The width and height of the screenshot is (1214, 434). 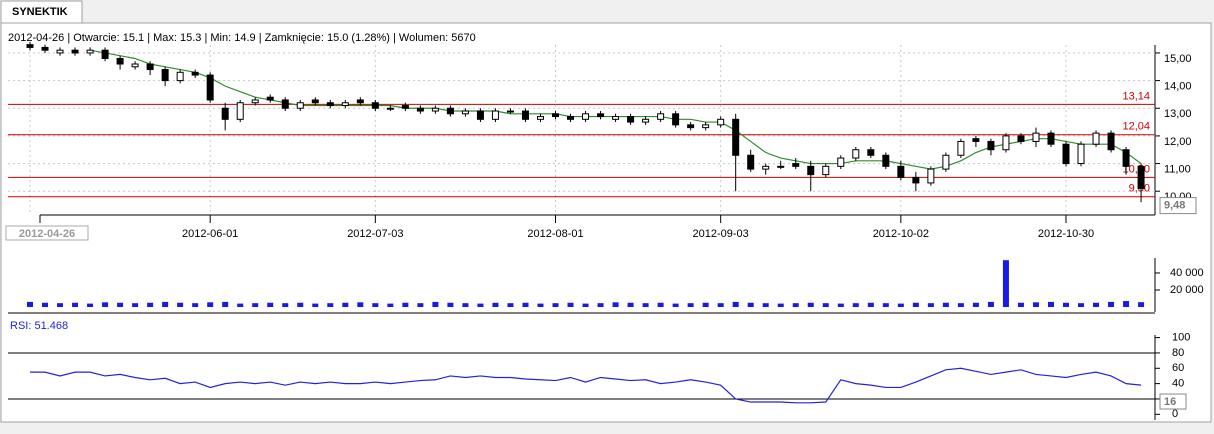 What do you see at coordinates (1174, 206) in the screenshot?
I see `last-price-label: 9,48` at bounding box center [1174, 206].